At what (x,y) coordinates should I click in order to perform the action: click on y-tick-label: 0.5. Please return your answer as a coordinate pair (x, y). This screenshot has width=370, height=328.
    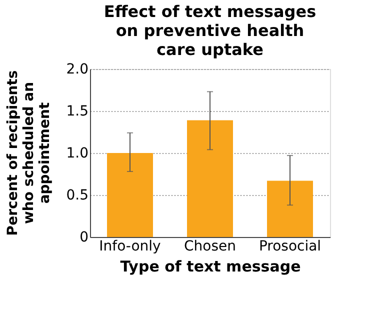
    Looking at the image, I should click on (77, 196).